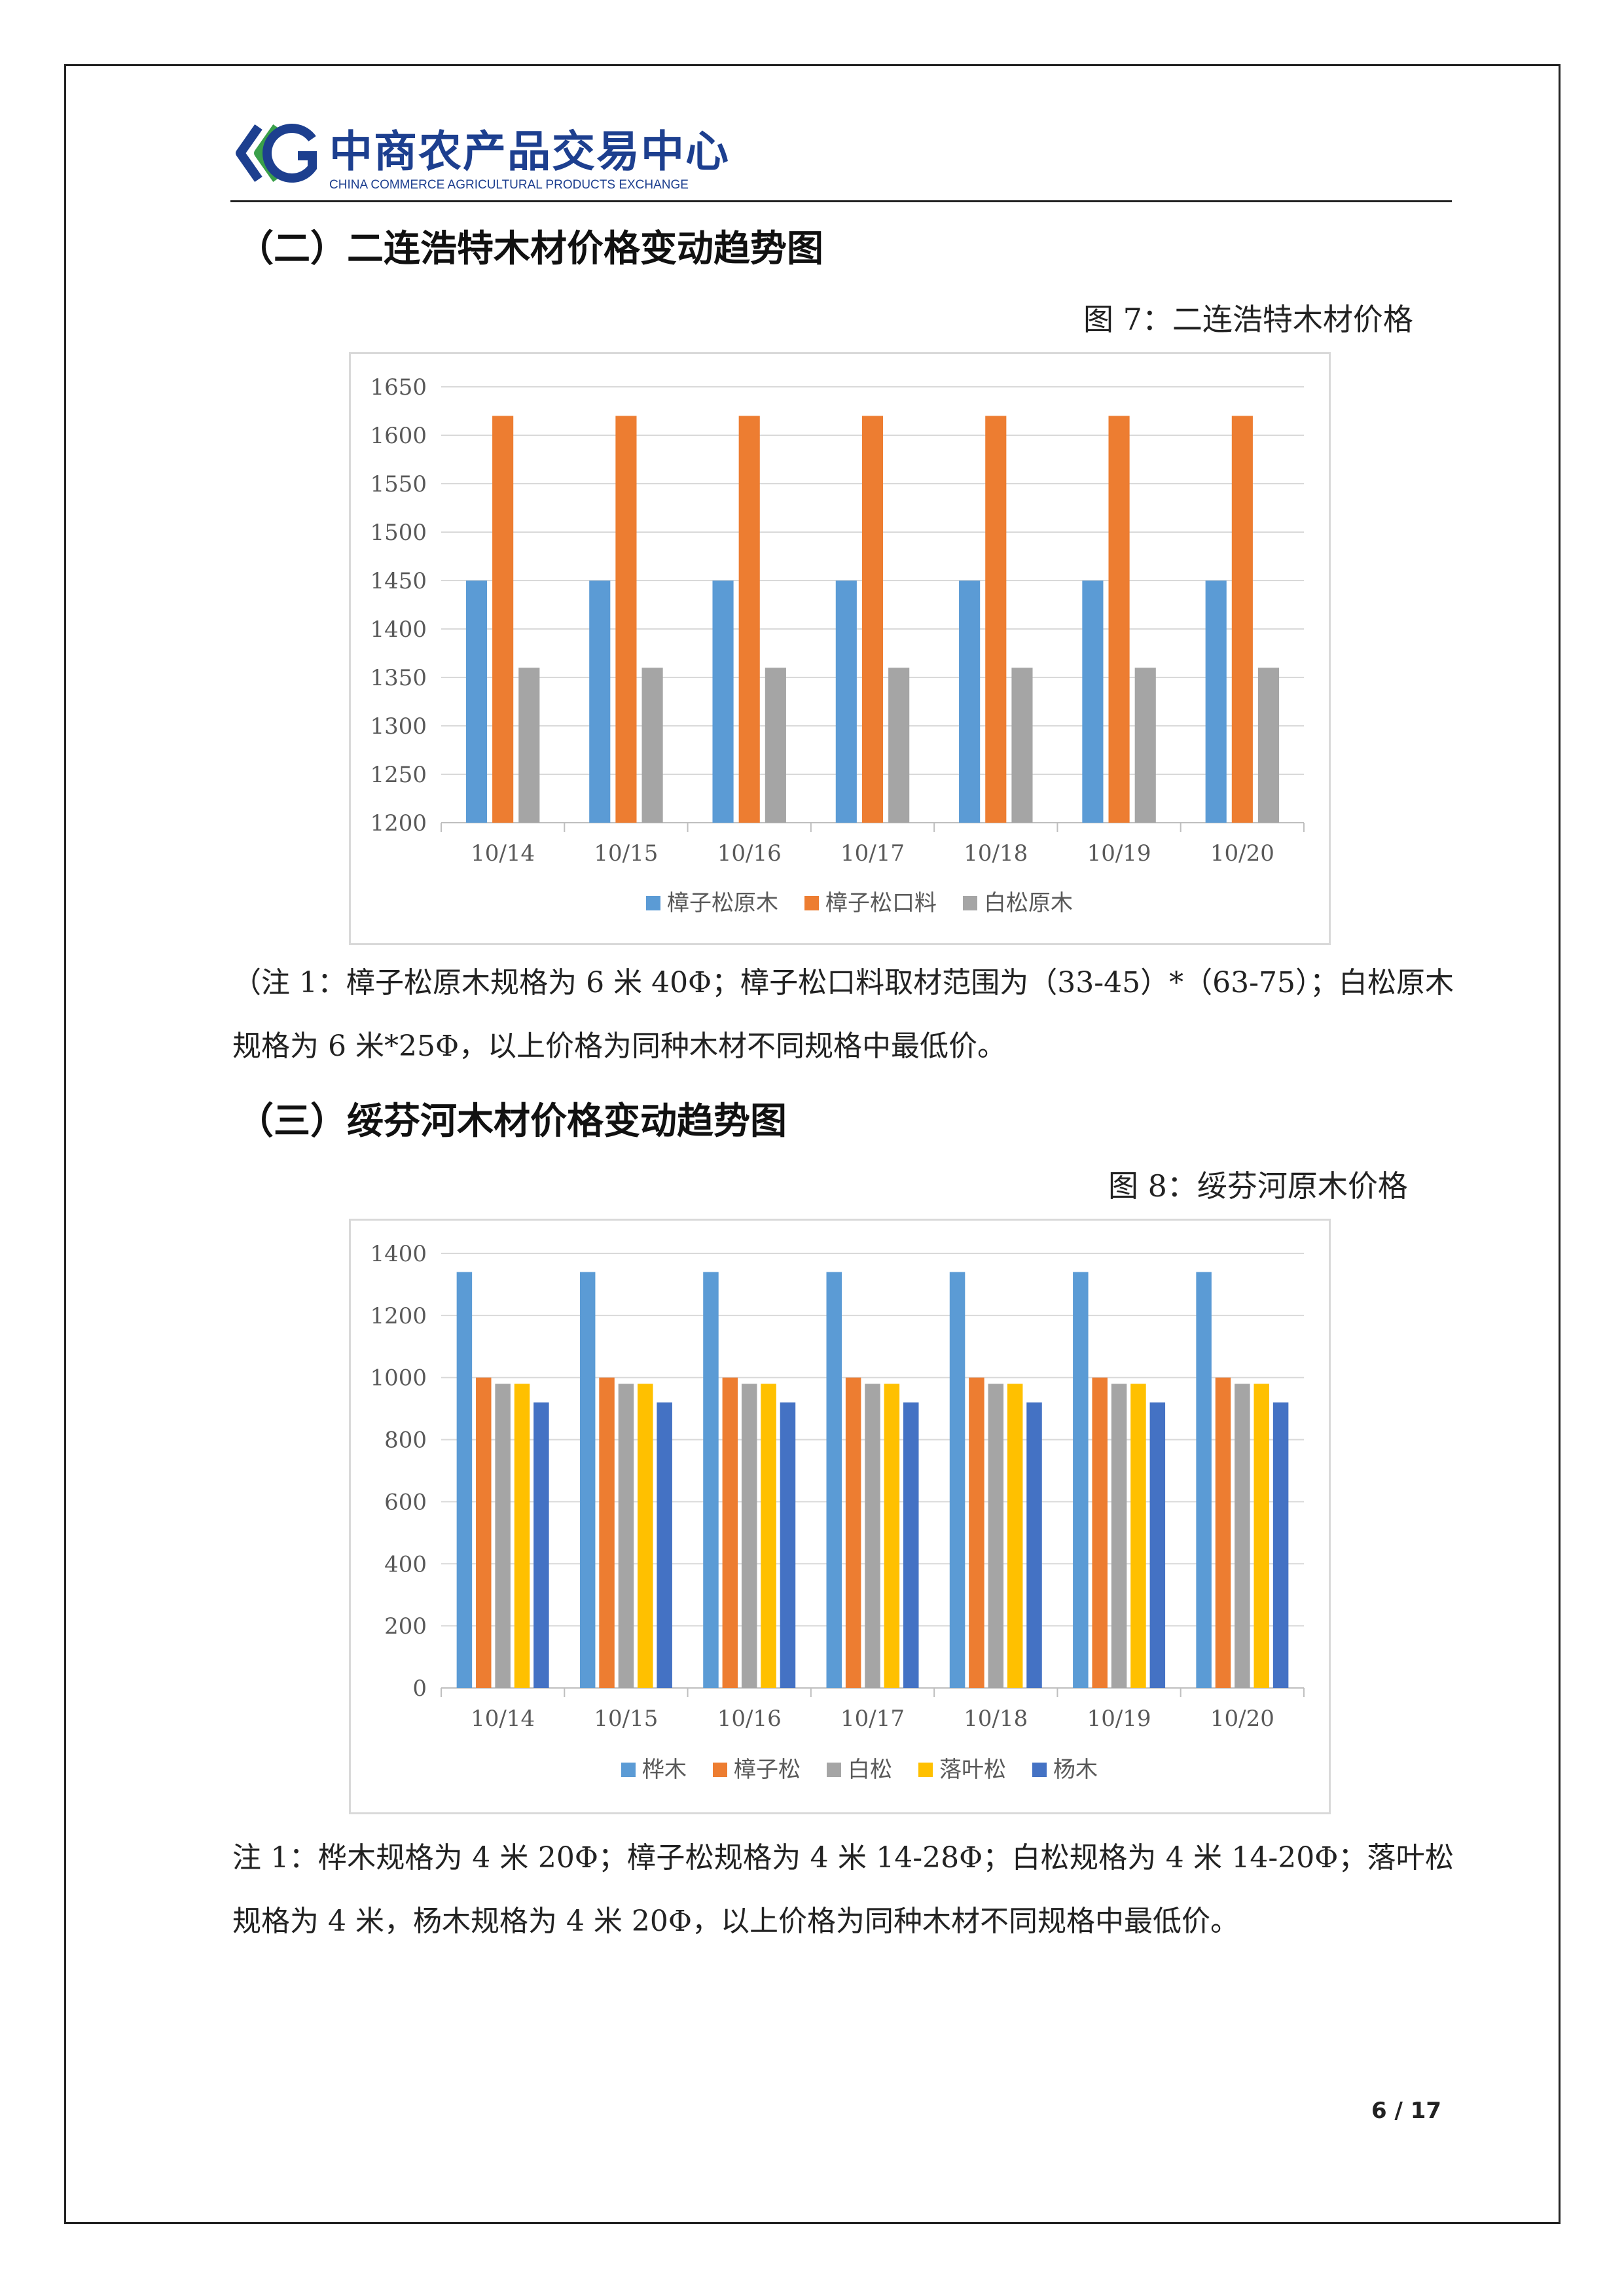 This screenshot has width=1624, height=2296. What do you see at coordinates (600, 702) in the screenshot?
I see `bar-樟子松原木-10/15` at bounding box center [600, 702].